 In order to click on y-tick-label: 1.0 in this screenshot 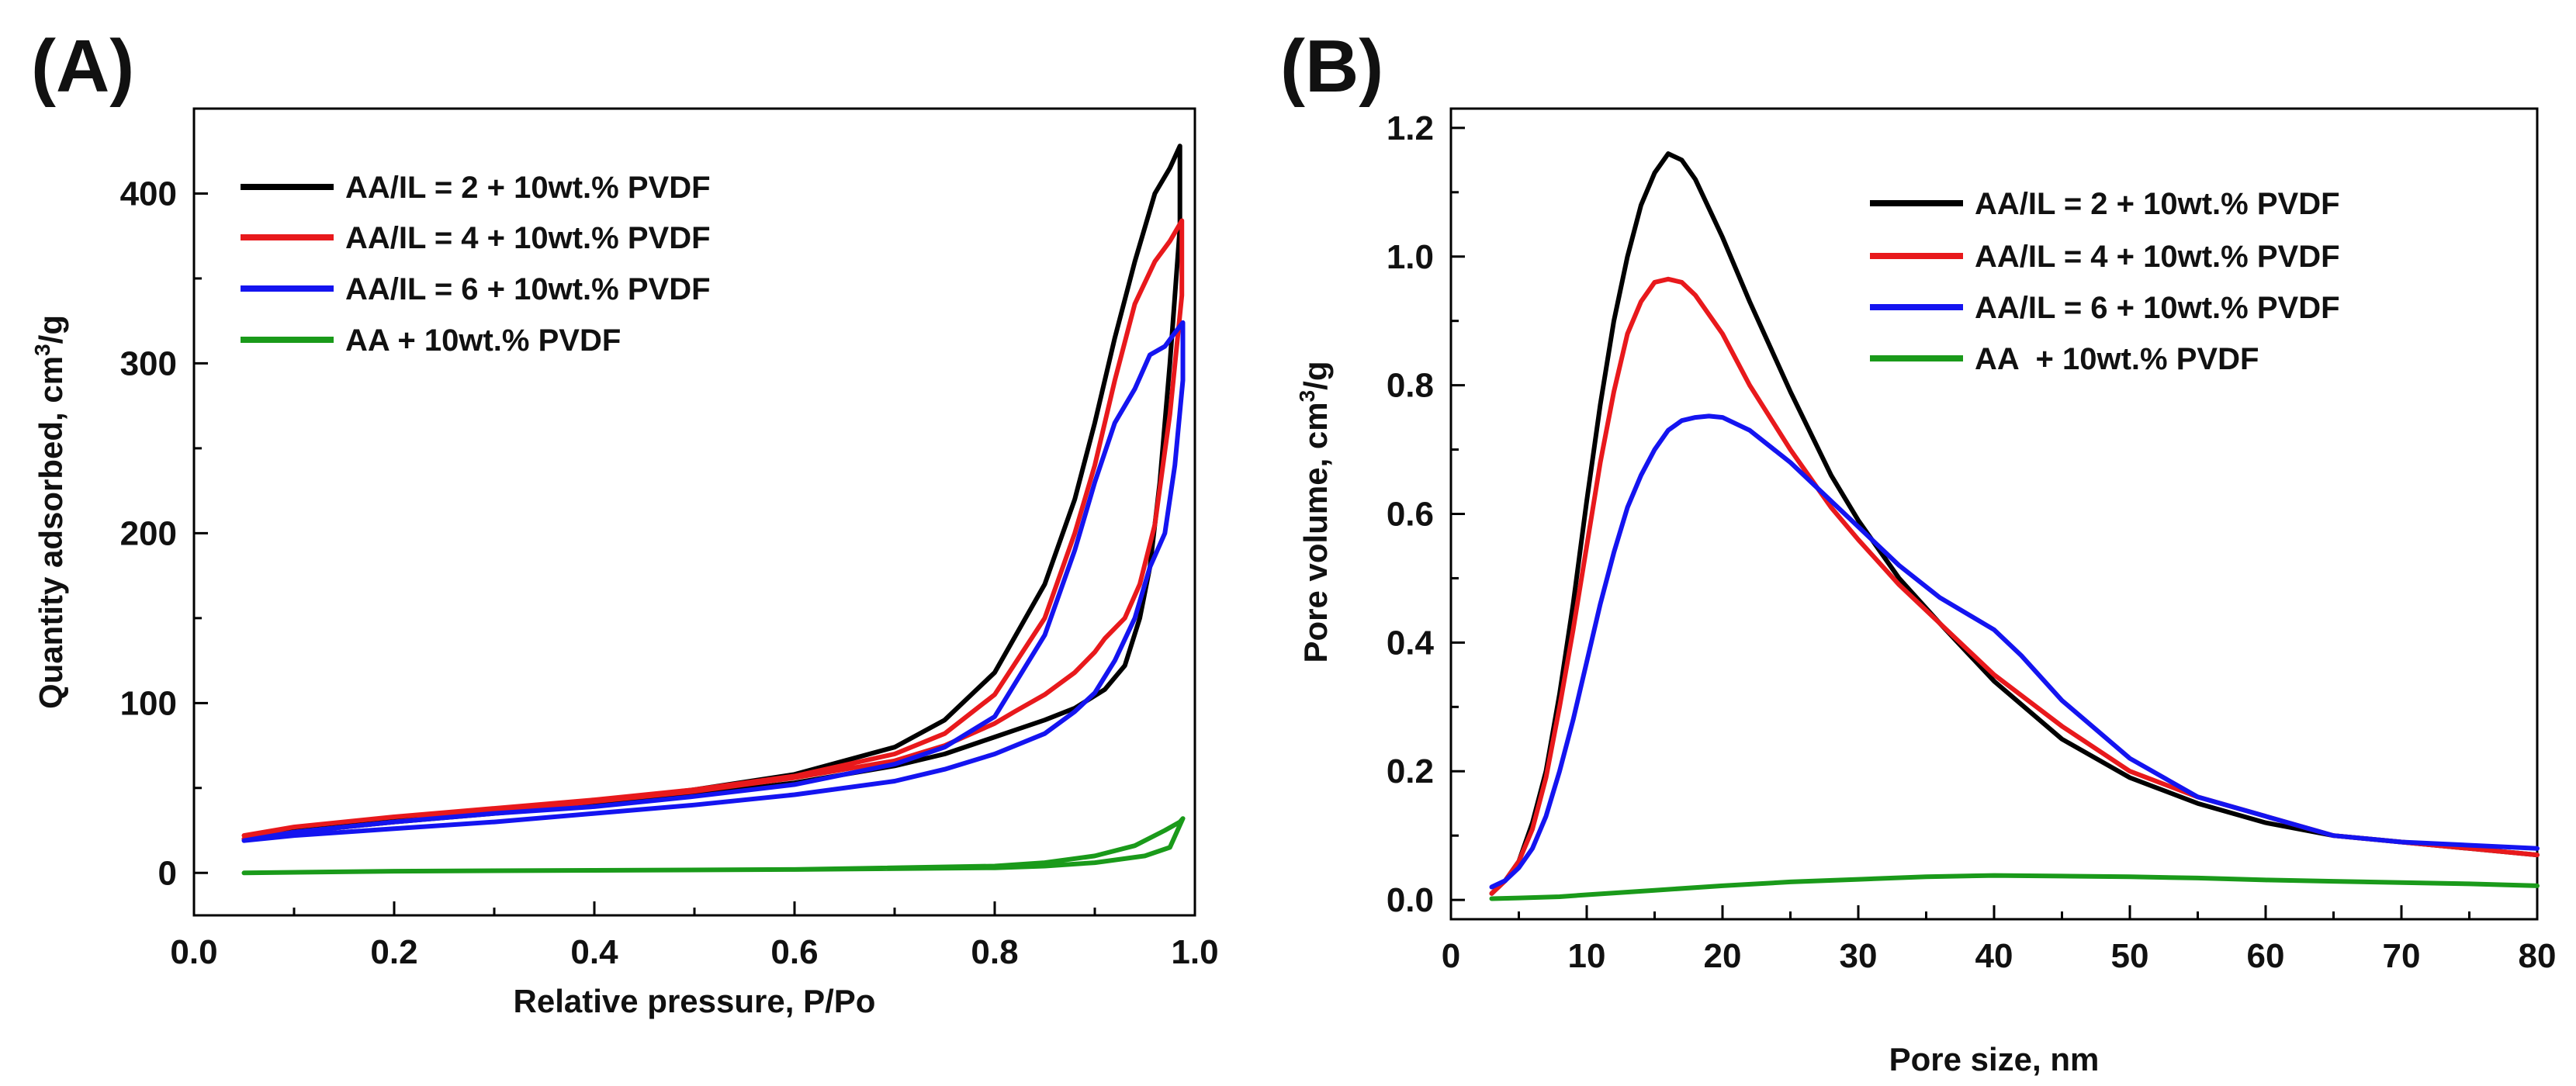, I will do `click(1410, 257)`.